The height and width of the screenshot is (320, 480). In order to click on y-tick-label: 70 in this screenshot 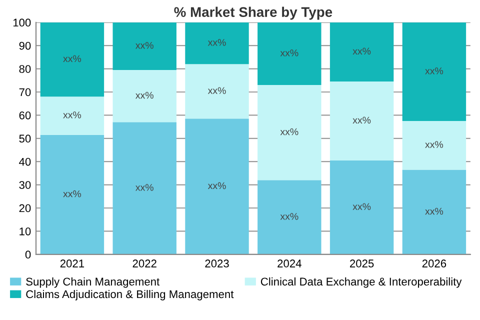, I will do `click(25, 92)`.